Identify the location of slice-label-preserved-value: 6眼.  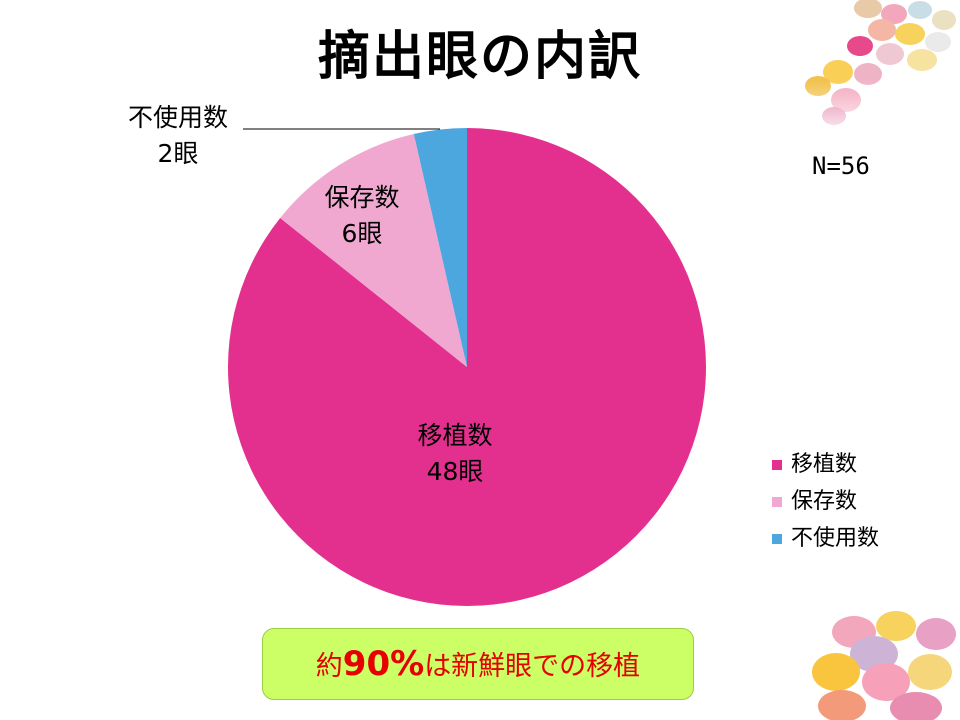
(362, 233).